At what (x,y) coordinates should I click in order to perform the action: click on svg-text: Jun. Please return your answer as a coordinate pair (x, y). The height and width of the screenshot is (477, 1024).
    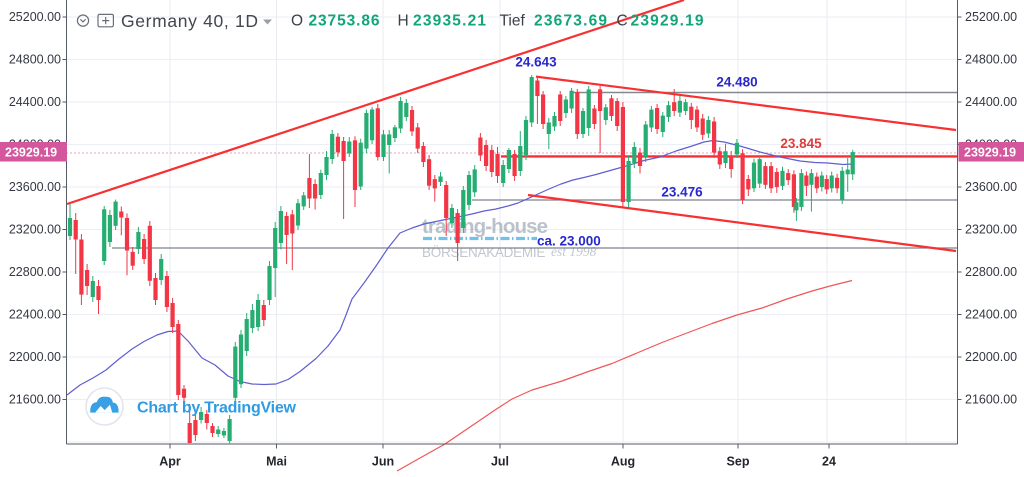
    Looking at the image, I should click on (383, 462).